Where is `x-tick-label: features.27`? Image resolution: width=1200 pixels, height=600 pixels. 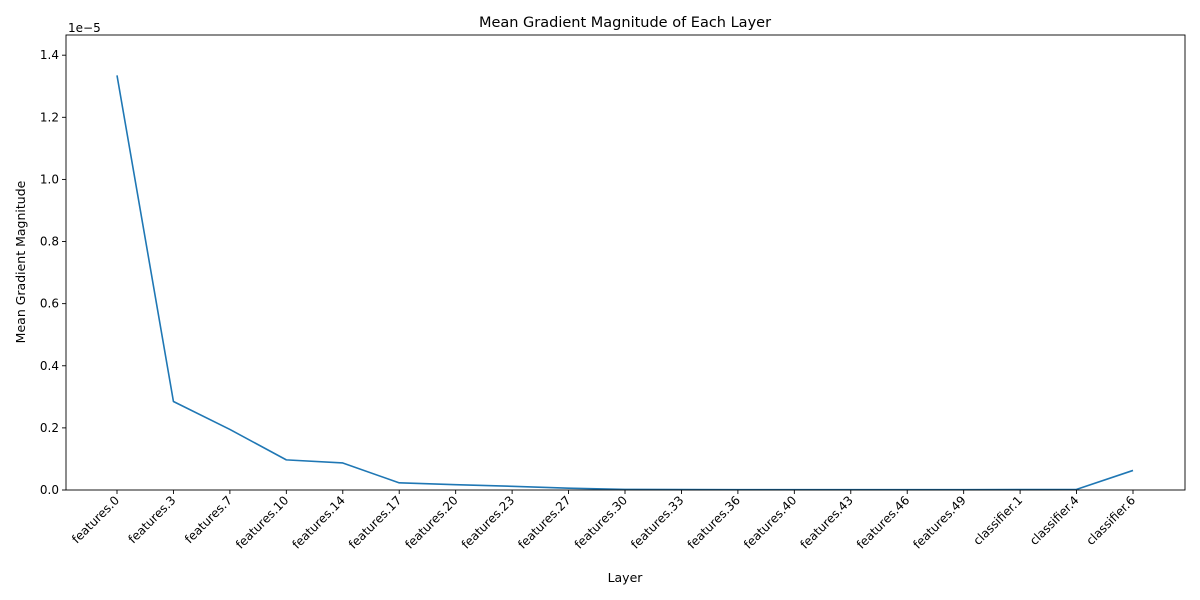
x-tick-label: features.27 is located at coordinates (544, 522).